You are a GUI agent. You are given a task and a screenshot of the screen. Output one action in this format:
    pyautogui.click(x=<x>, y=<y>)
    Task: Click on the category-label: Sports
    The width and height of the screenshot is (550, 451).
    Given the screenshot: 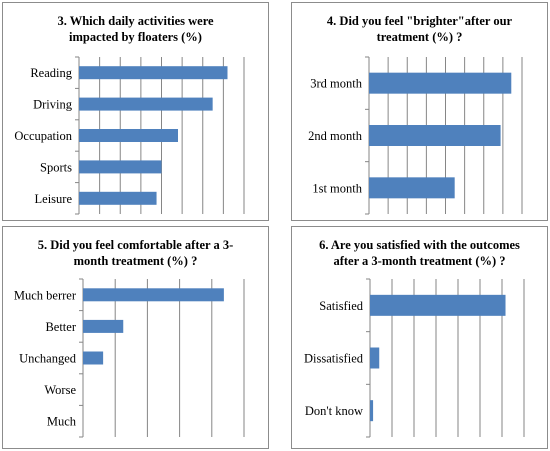 What is the action you would take?
    pyautogui.click(x=56, y=167)
    